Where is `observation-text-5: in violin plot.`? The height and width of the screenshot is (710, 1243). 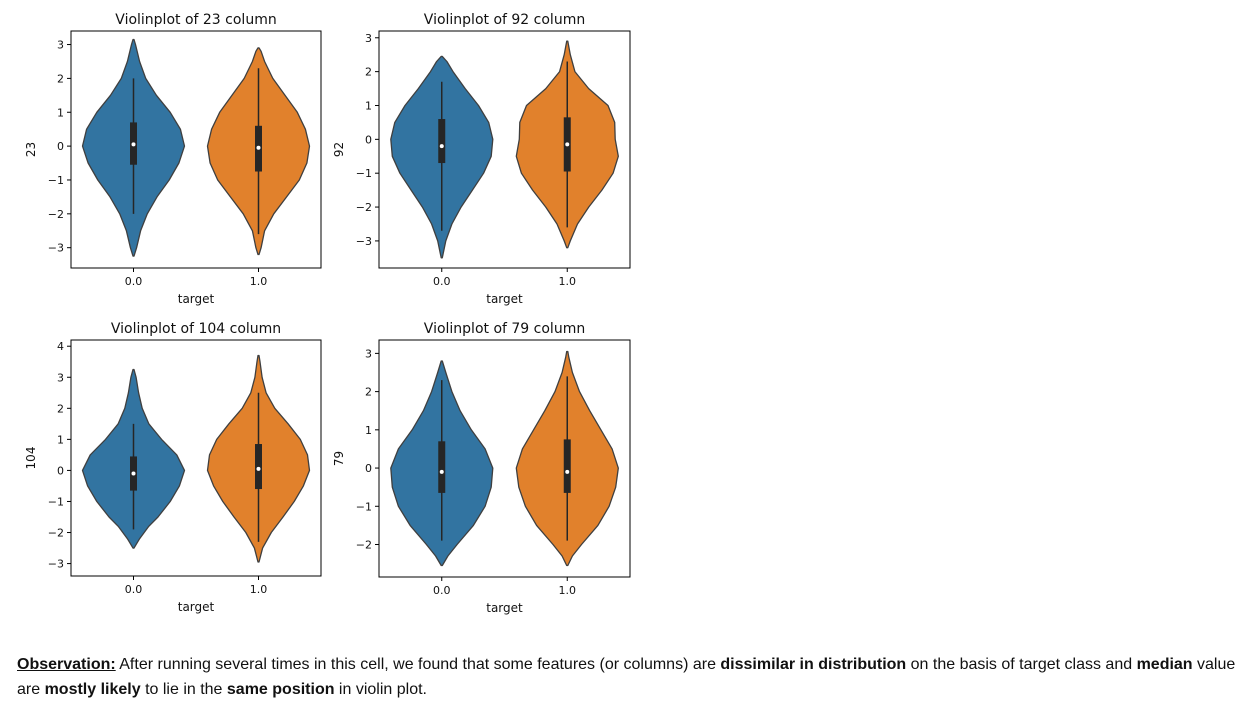
observation-text-5: in violin plot. is located at coordinates (380, 689).